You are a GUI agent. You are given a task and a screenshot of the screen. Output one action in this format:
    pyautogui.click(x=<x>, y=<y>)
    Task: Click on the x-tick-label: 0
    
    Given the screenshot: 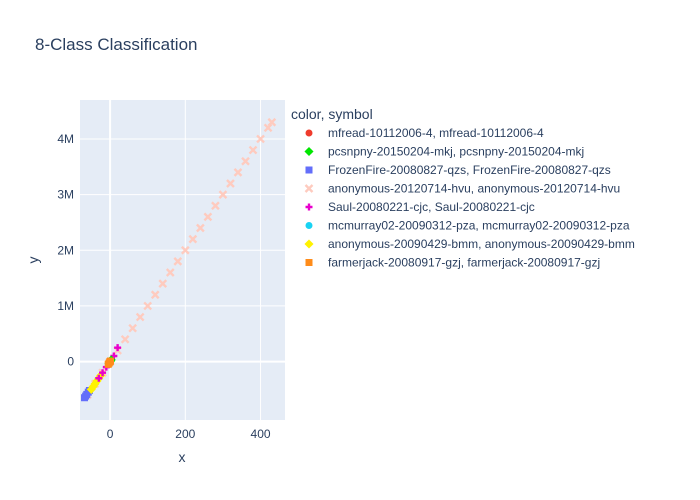 What is the action you would take?
    pyautogui.click(x=110, y=434)
    